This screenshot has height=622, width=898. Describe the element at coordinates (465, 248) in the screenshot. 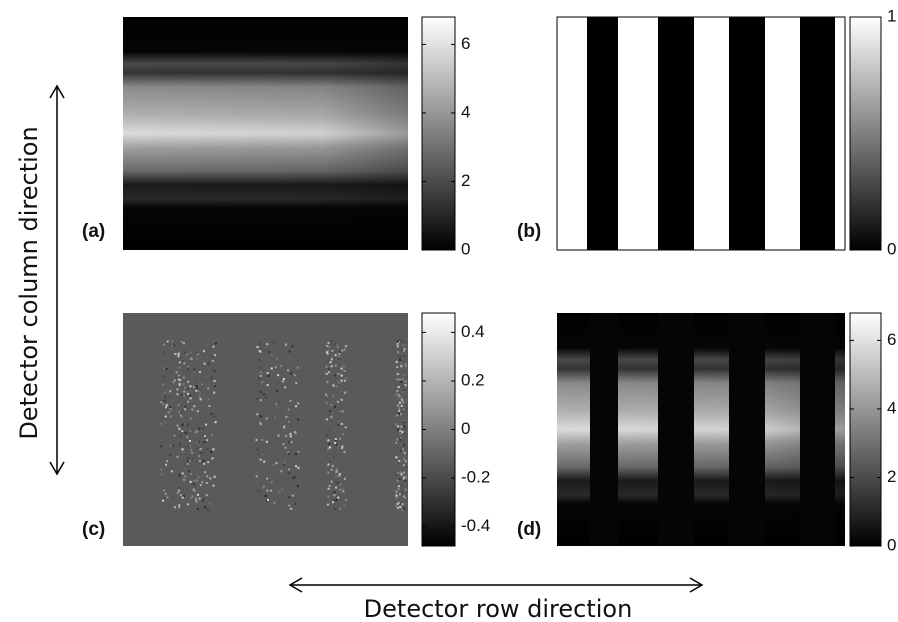

I see `tick-label: 0` at that location.